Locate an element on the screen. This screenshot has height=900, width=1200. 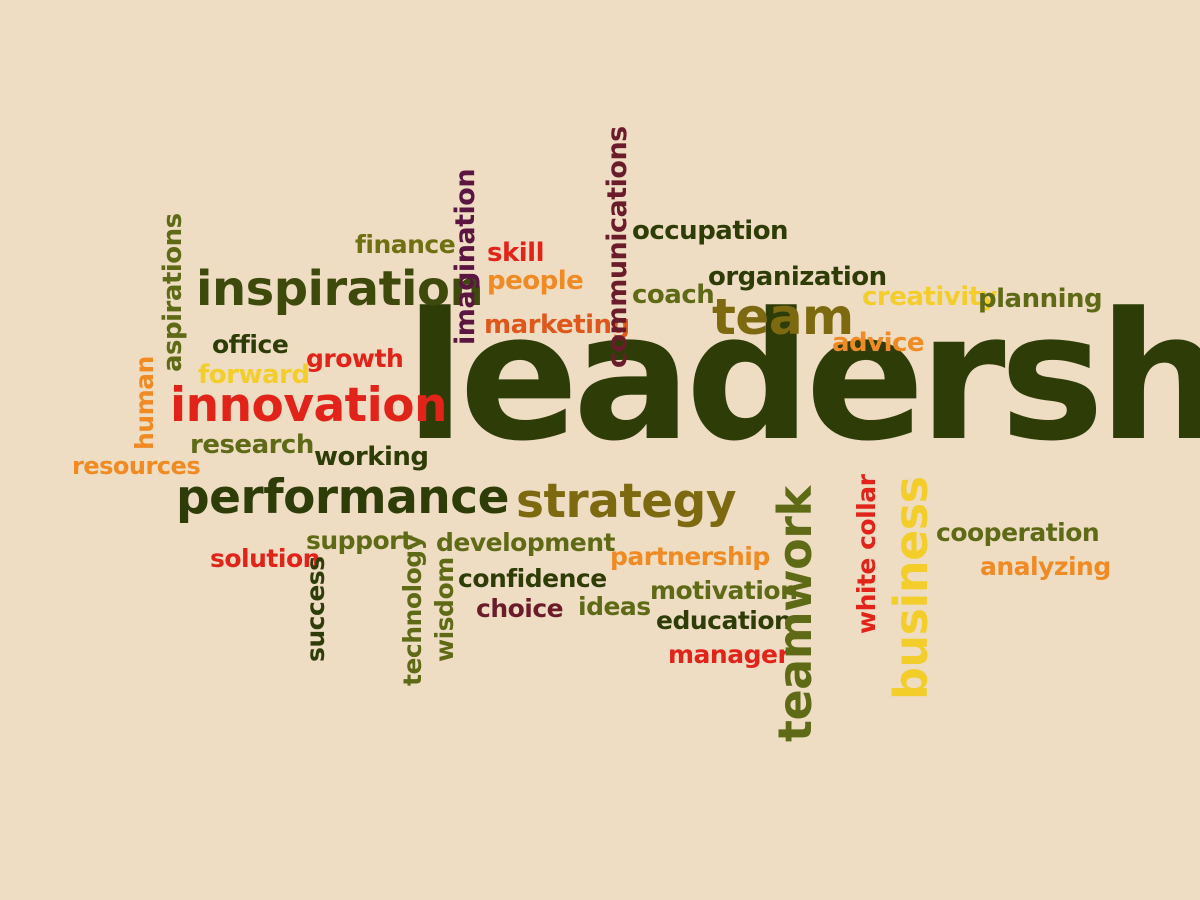
word-human: human is located at coordinates (144, 403).